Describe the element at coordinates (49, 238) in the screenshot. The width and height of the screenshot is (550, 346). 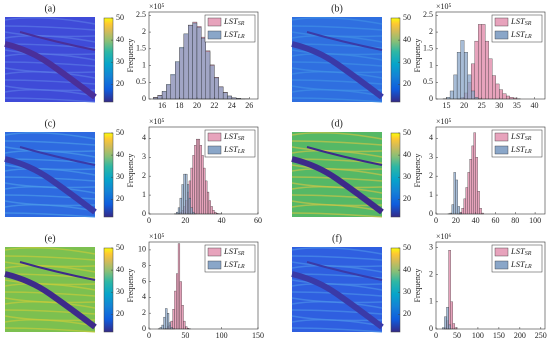
I see `panel-label: (e)` at that location.